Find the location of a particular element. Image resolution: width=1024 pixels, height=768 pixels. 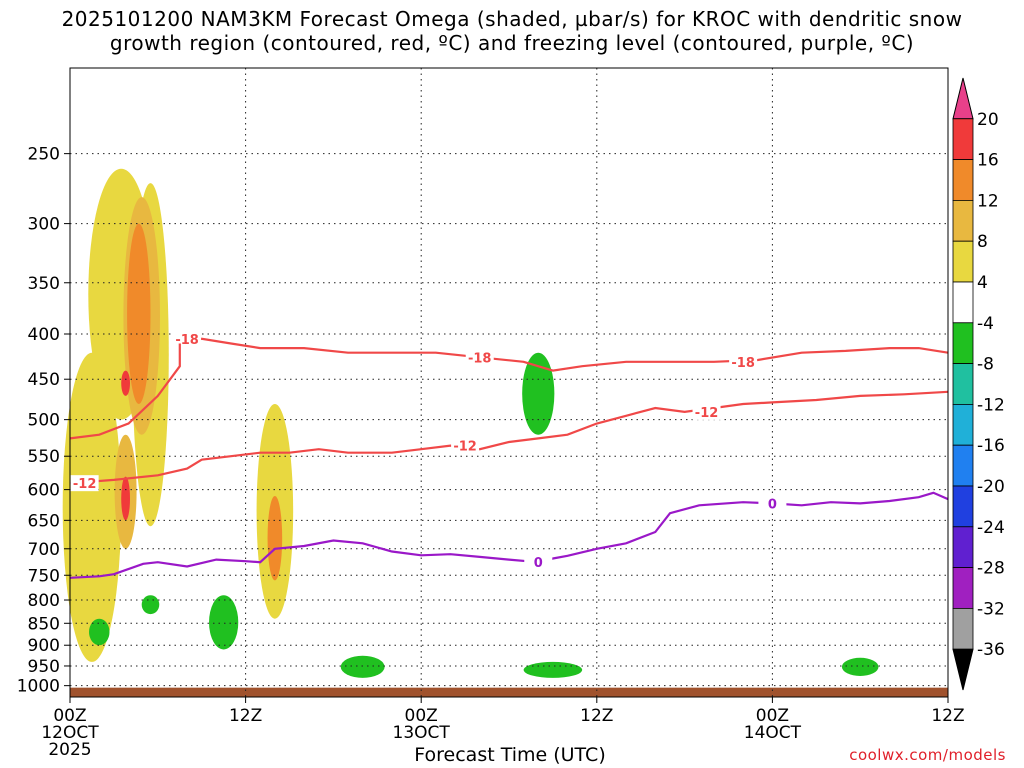

y-tick-label-550: 550 is located at coordinates (44, 457).